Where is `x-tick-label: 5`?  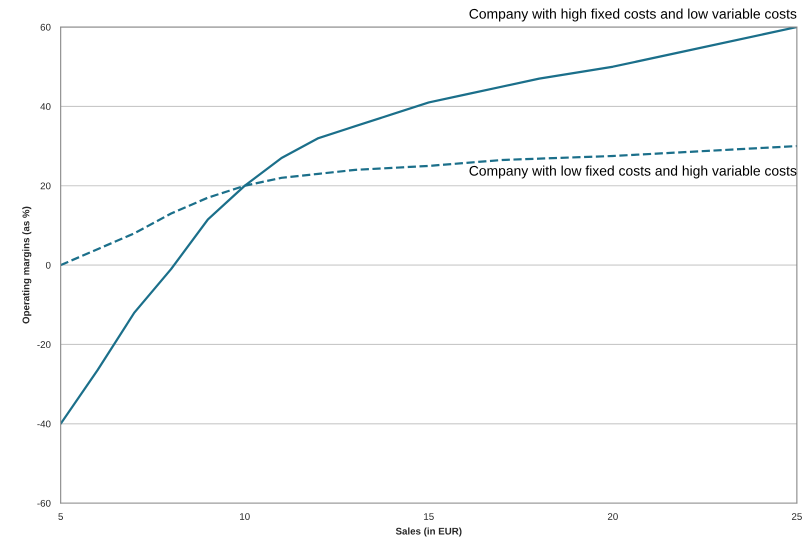 x-tick-label: 5 is located at coordinates (60, 516).